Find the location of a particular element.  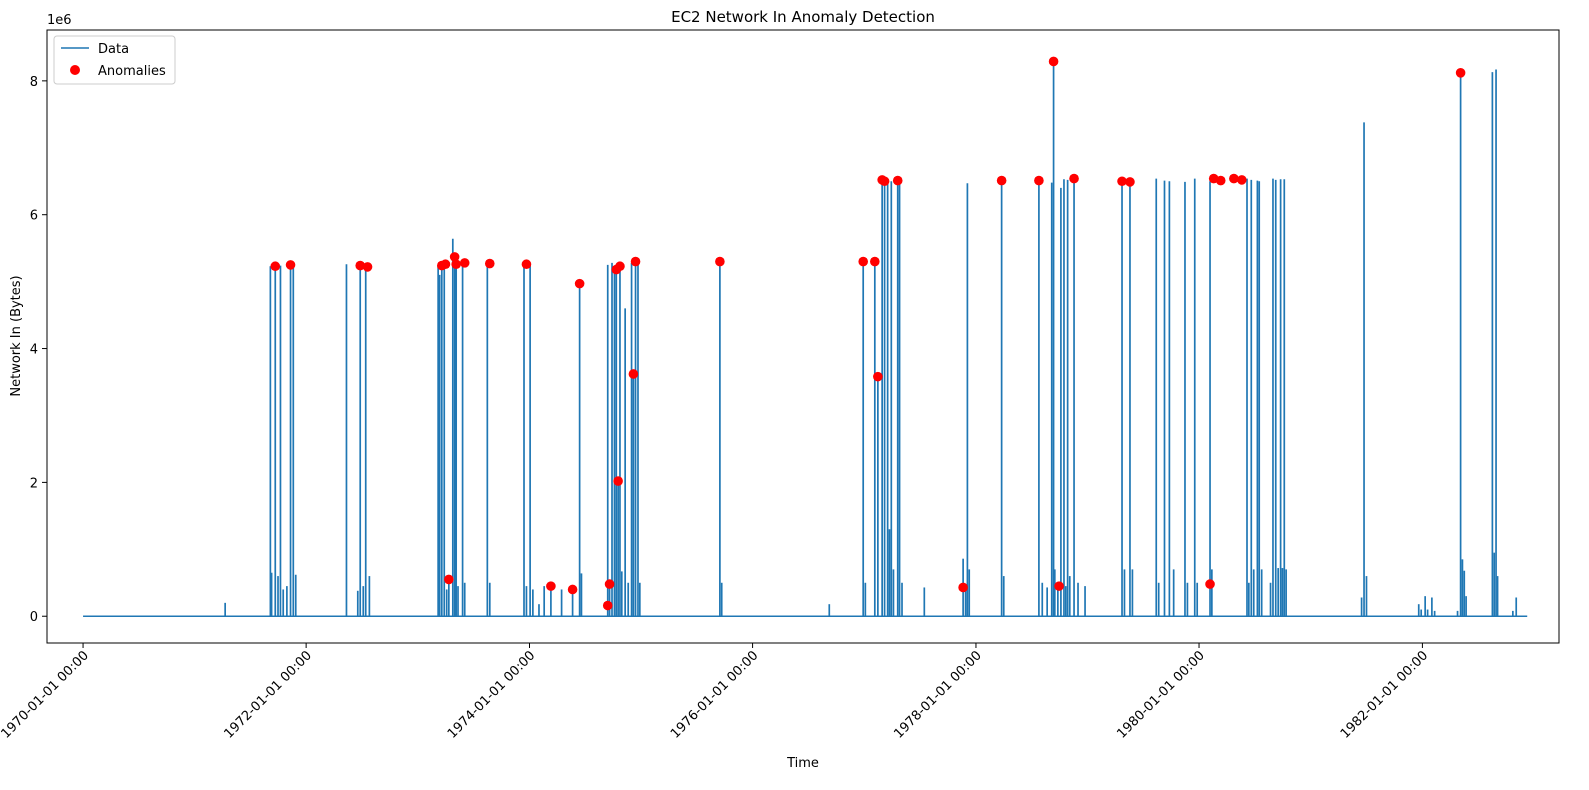

y-tick-label: 8 is located at coordinates (34, 82).